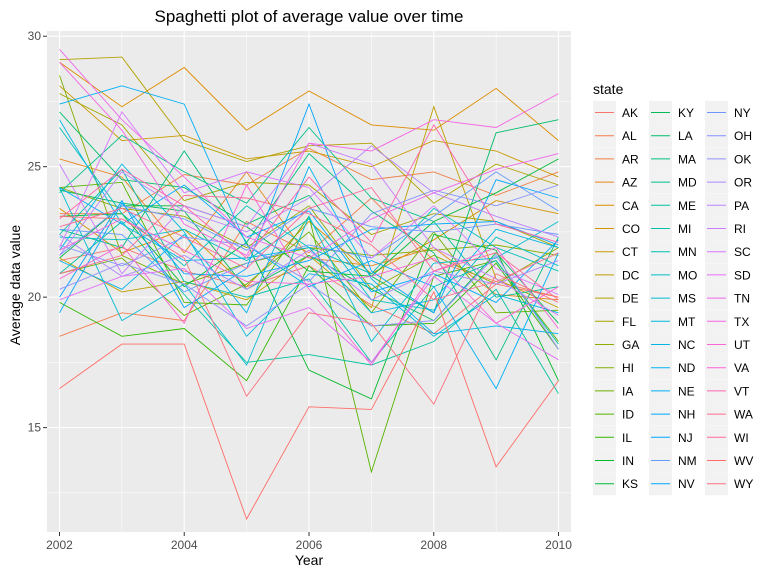  I want to click on legend-label-ma: MA, so click(687, 159).